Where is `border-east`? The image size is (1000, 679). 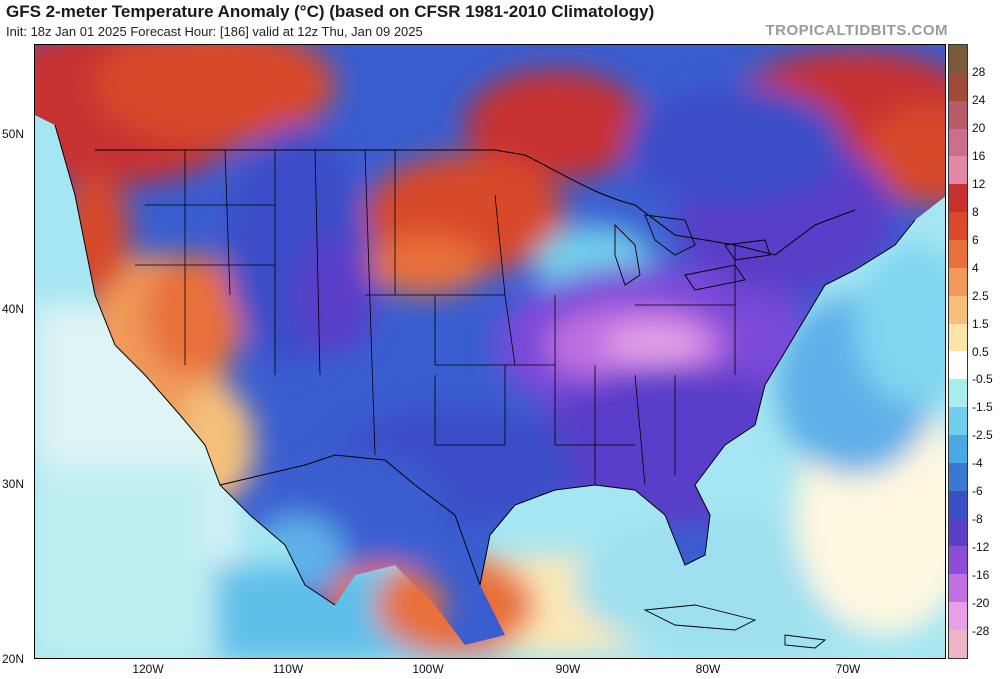
border-east is located at coordinates (690, 205).